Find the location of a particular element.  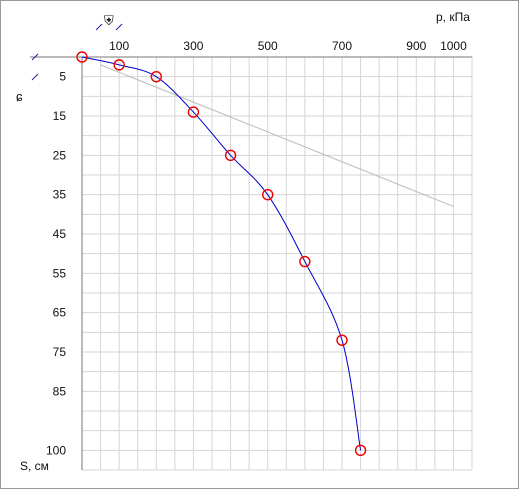

x-tick-label: 300 is located at coordinates (193, 46).